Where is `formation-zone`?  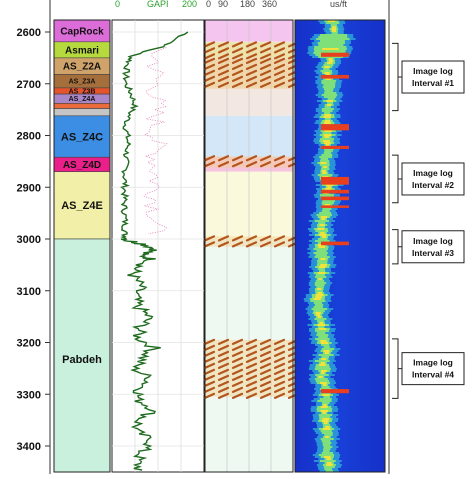 formation-zone is located at coordinates (82, 106).